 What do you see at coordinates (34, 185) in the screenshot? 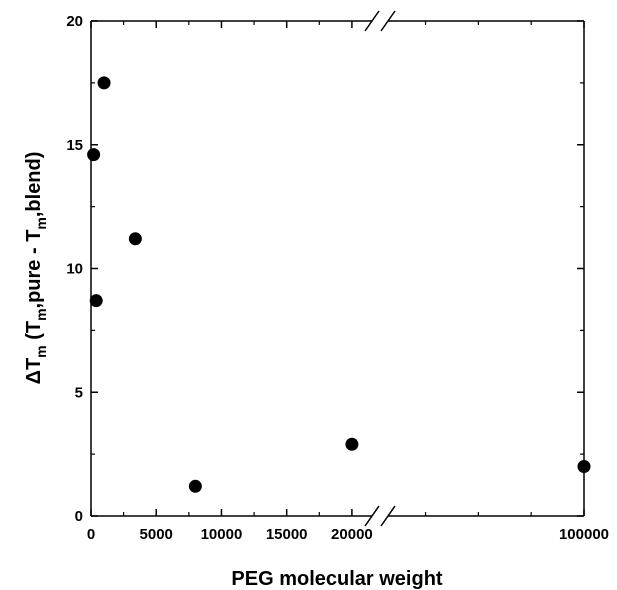
I see `y-axis-title-part: ,blend)` at bounding box center [34, 185].